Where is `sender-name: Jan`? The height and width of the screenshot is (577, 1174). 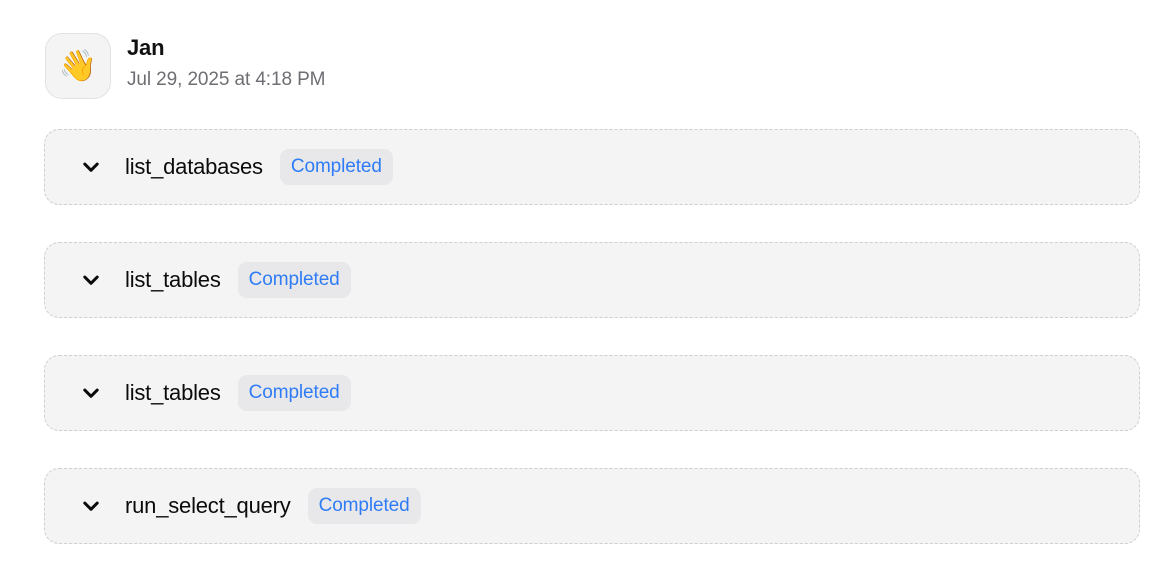 sender-name: Jan is located at coordinates (146, 47).